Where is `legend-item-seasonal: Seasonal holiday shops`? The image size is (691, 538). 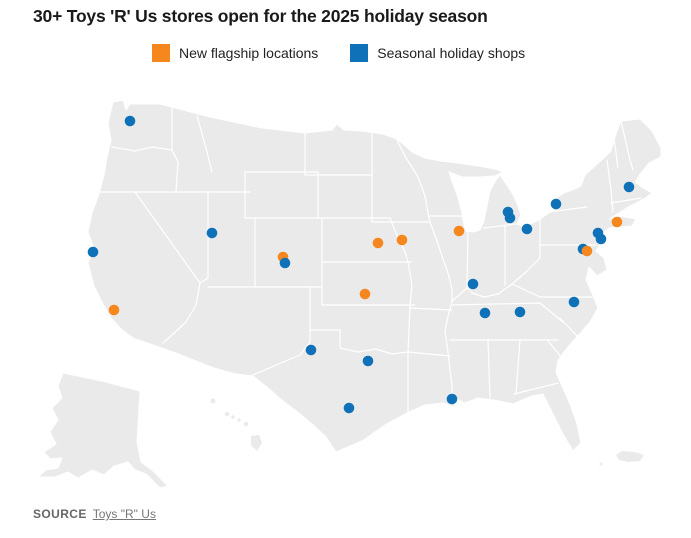 legend-item-seasonal: Seasonal holiday shops is located at coordinates (437, 53).